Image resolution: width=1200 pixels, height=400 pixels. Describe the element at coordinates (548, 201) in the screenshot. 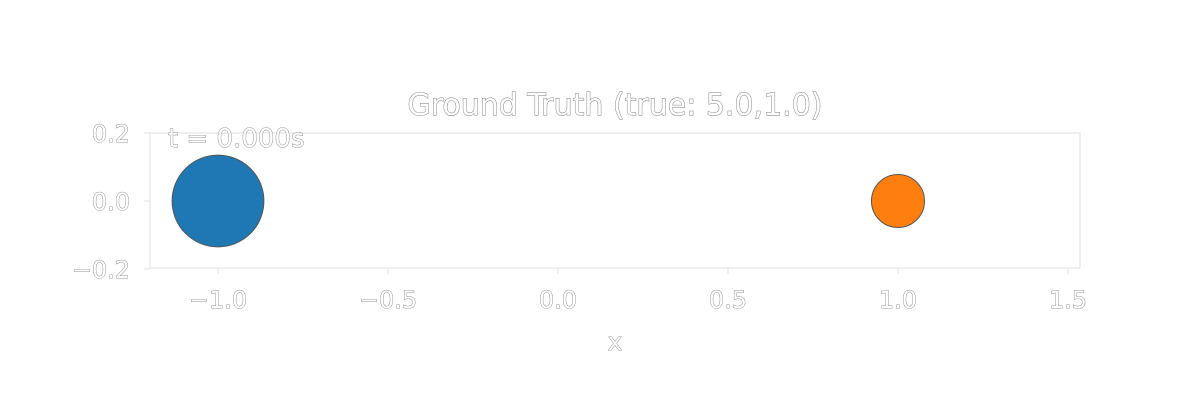

I see `data-points` at that location.